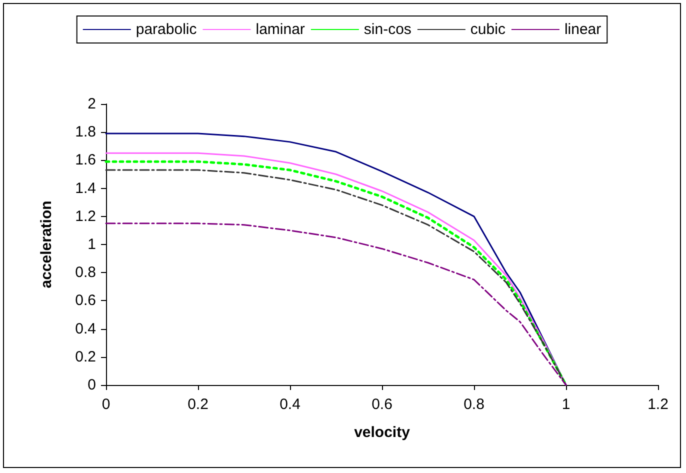 The image size is (686, 473). I want to click on x-tick-label: 0.6, so click(382, 404).